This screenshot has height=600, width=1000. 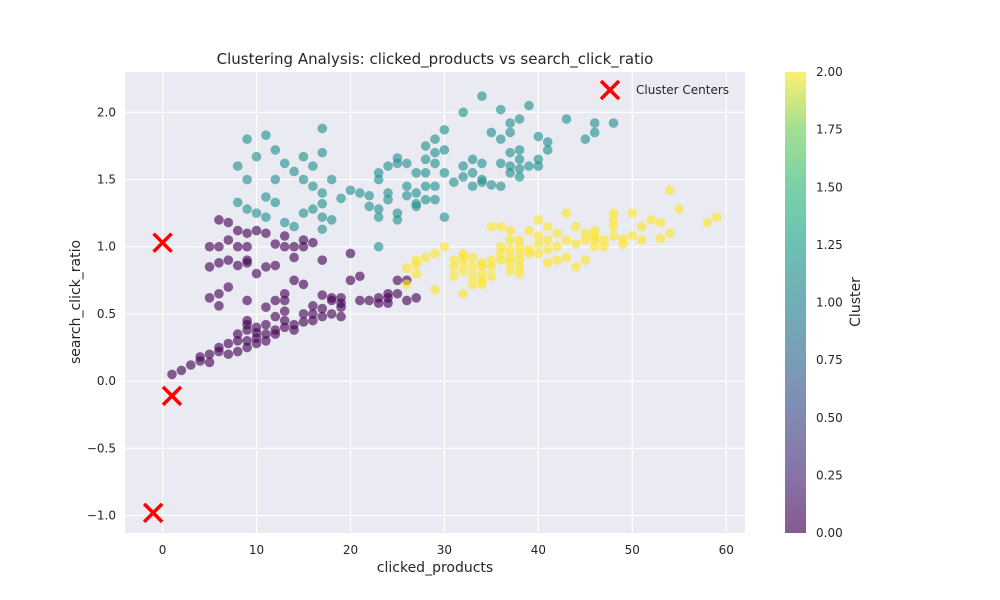 What do you see at coordinates (829, 418) in the screenshot?
I see `colorbar-tick-label: 0.50` at bounding box center [829, 418].